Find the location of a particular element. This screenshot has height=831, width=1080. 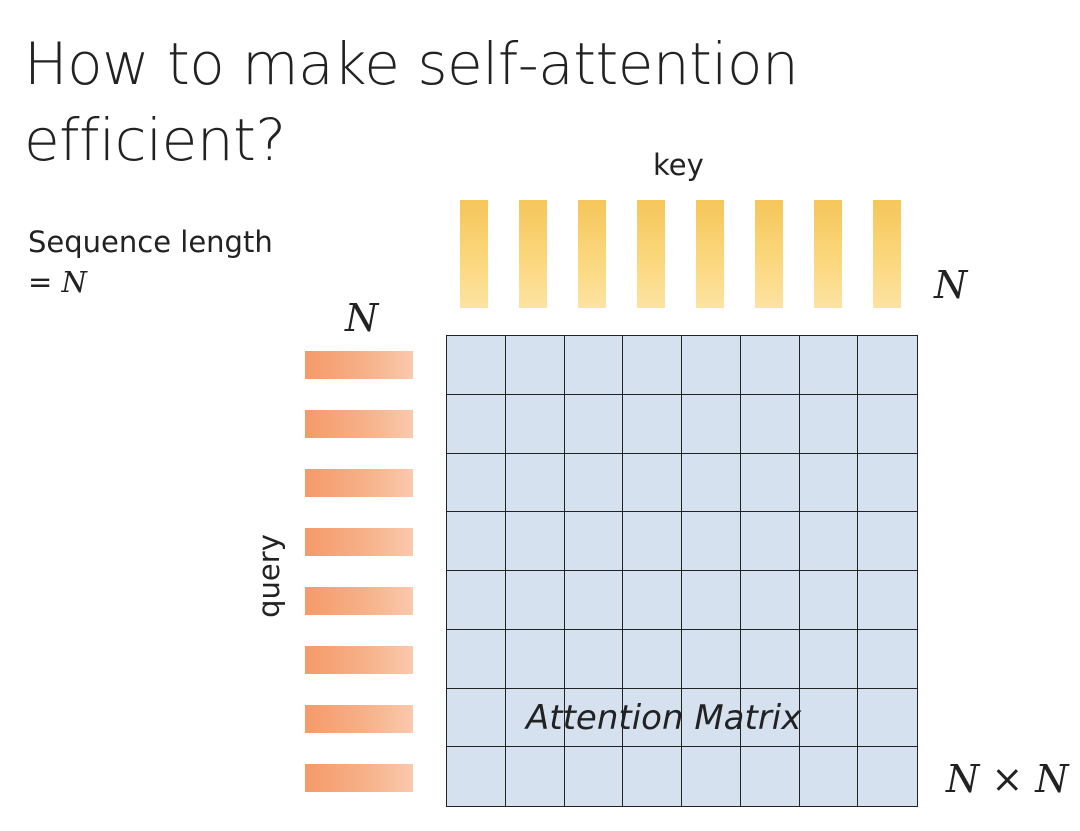

sequence-length-label: Sequence length = N is located at coordinates (150, 262).